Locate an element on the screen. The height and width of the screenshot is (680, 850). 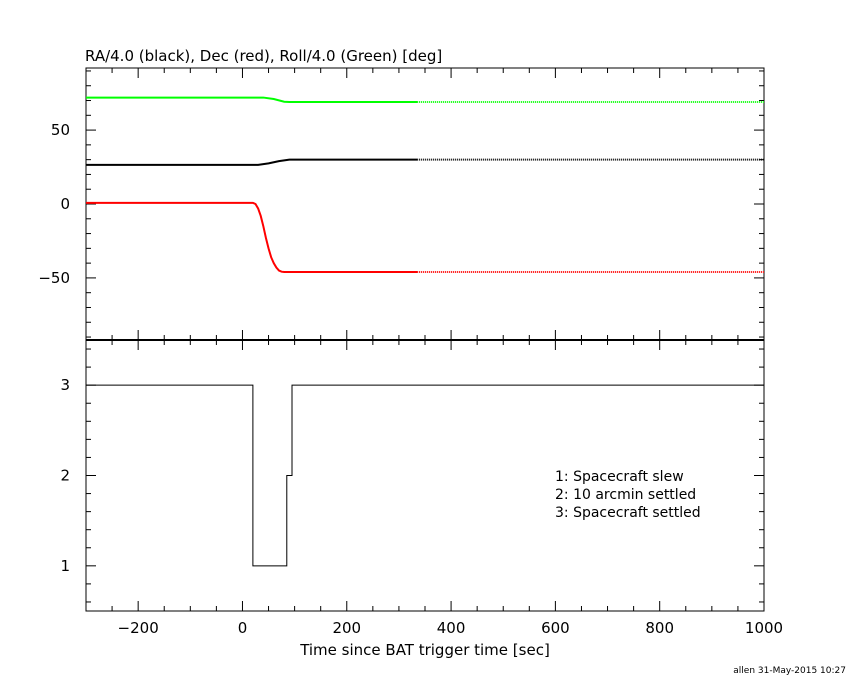
legend-entry-2: 2: 10 arcmin settled is located at coordinates (625, 495).